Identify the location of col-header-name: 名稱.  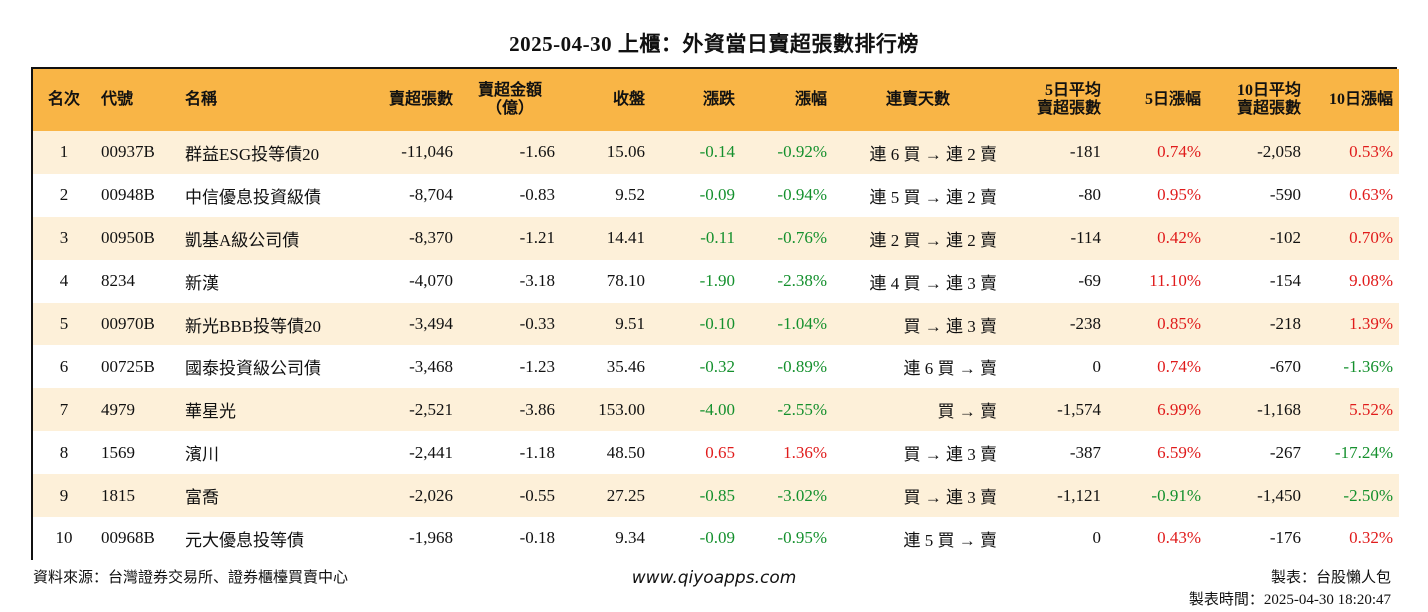
(201, 99).